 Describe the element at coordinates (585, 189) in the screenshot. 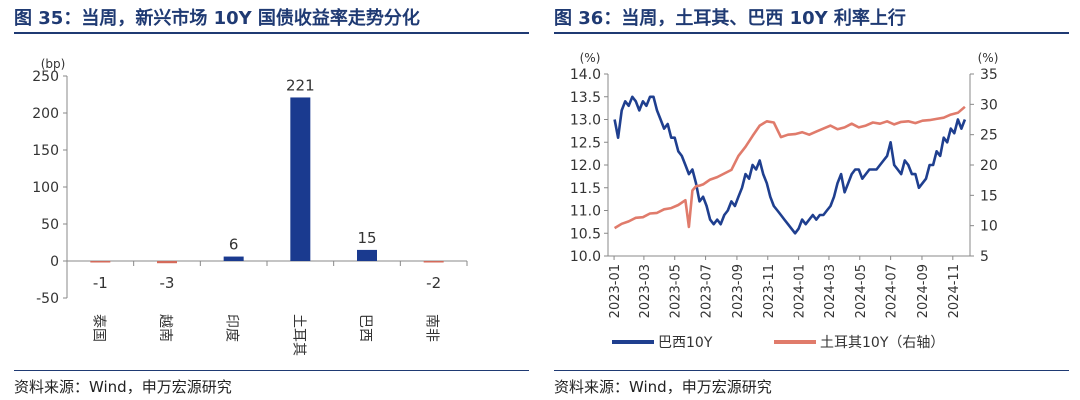

I see `line-left-tick-label-3: 11.5` at that location.